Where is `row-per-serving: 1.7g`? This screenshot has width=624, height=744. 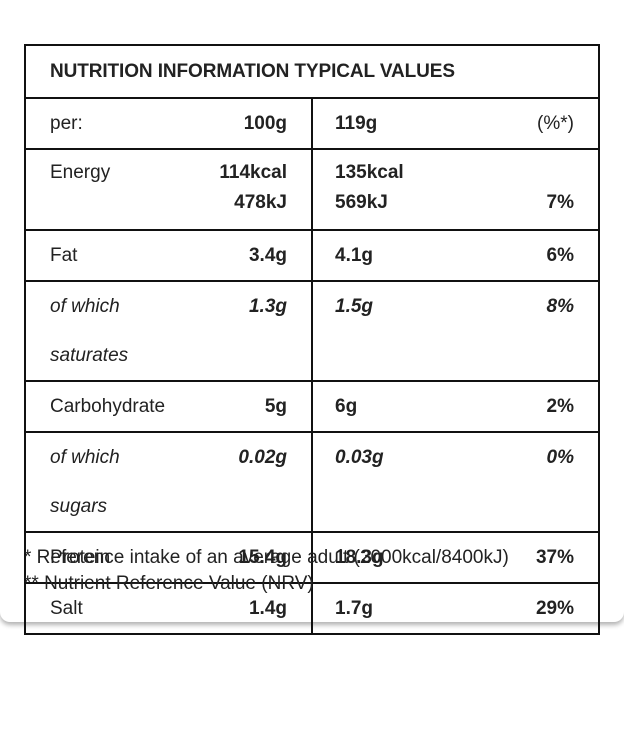
row-per-serving: 1.7g is located at coordinates (384, 608).